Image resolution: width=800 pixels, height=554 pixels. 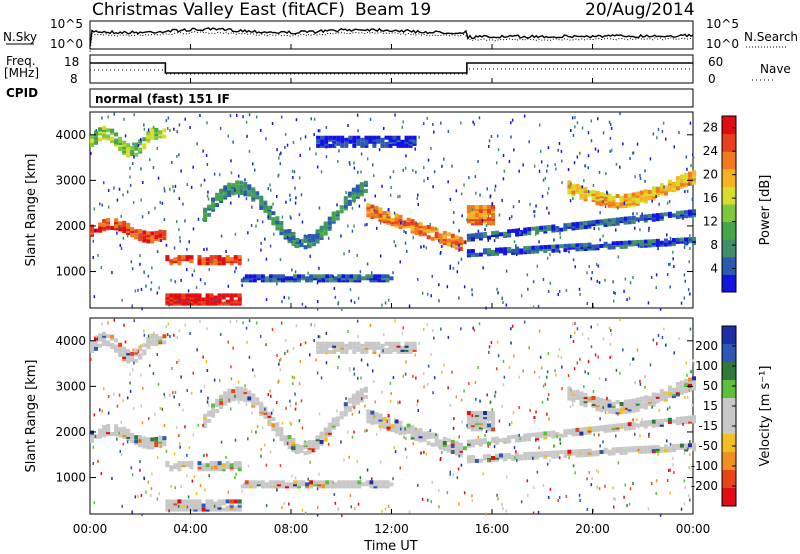 What do you see at coordinates (729, 479) in the screenshot?
I see `velocity-colorbar-swatch` at bounding box center [729, 479].